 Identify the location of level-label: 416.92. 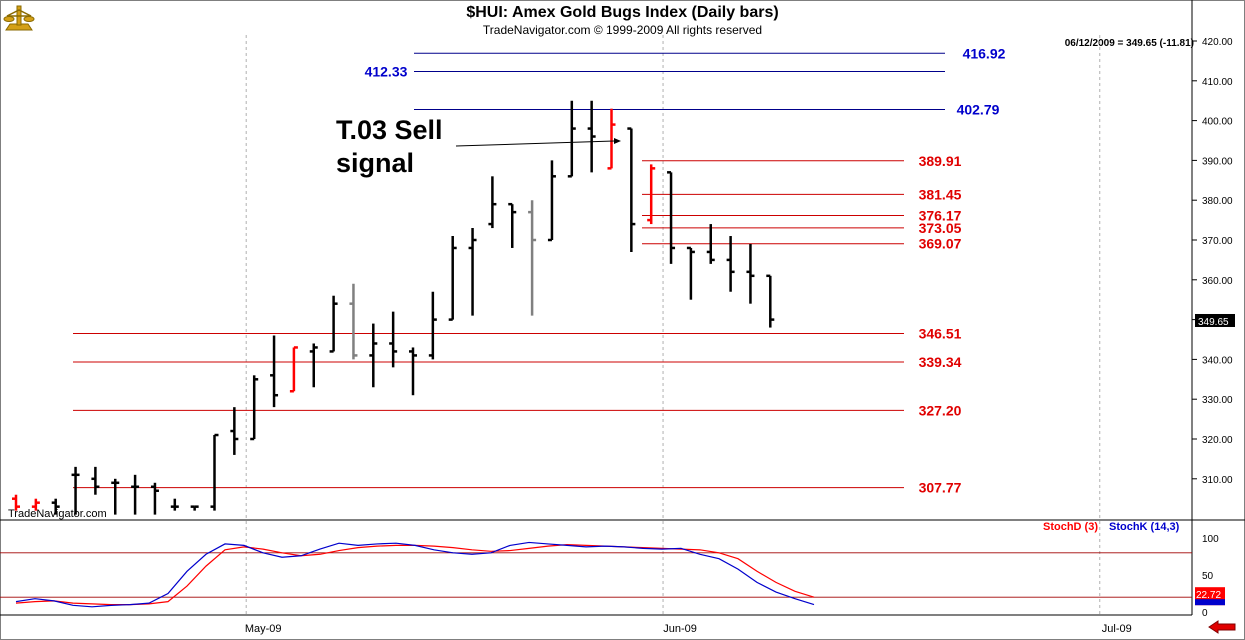
(984, 53).